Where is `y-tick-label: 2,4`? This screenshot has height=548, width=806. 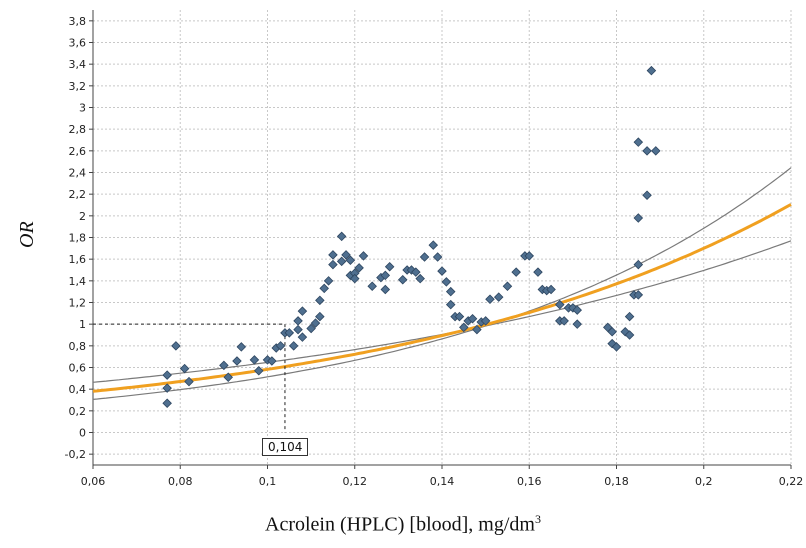 y-tick-label: 2,4 is located at coordinates (78, 173).